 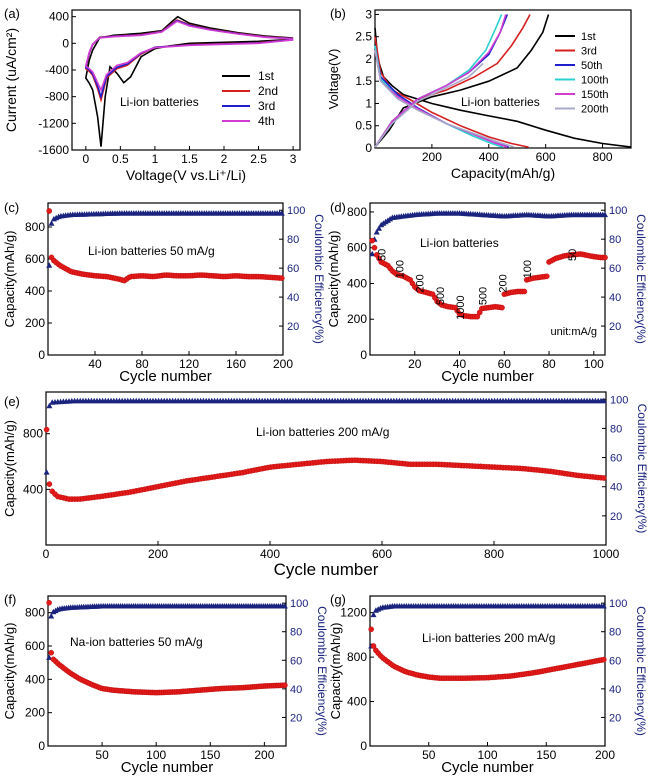 I want to click on legend-label: 1st, so click(x=266, y=76).